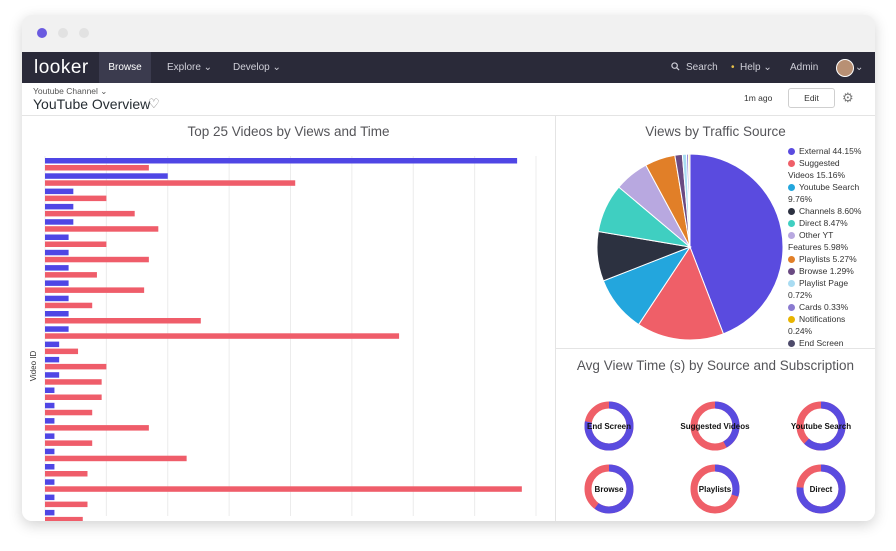 This screenshot has width=896, height=551. I want to click on legend-entry: Playlists 5.27%, so click(822, 259).